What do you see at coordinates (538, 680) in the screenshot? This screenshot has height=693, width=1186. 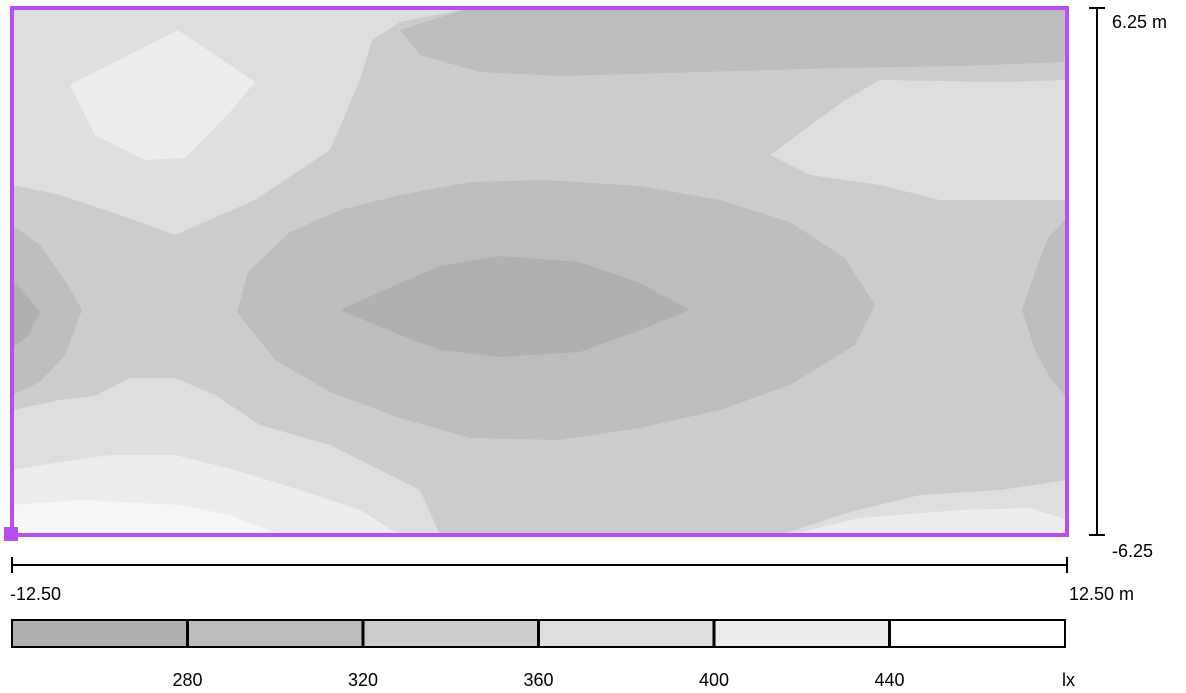 I see `legend-tick-label: 360` at bounding box center [538, 680].